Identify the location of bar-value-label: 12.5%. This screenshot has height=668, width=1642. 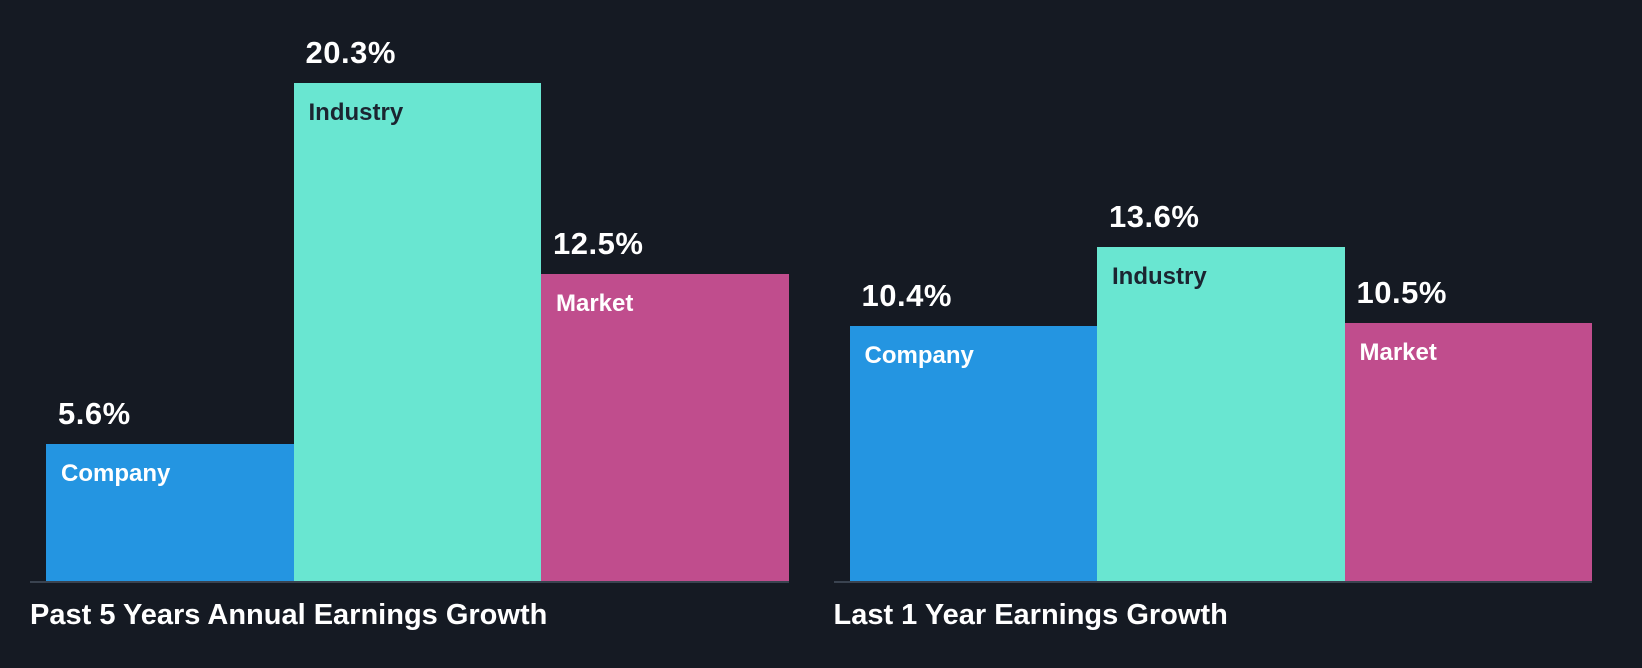
(598, 244).